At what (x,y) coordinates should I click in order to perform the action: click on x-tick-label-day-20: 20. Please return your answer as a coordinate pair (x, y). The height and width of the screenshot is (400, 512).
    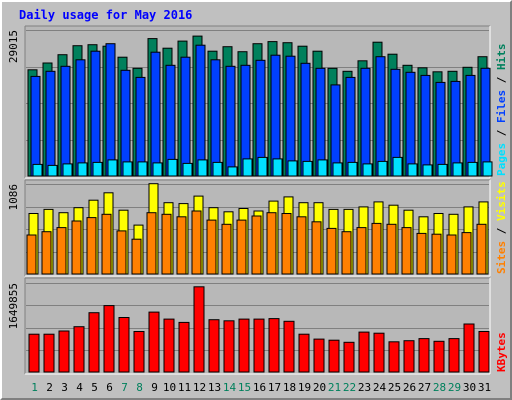
    Looking at the image, I should click on (319, 387).